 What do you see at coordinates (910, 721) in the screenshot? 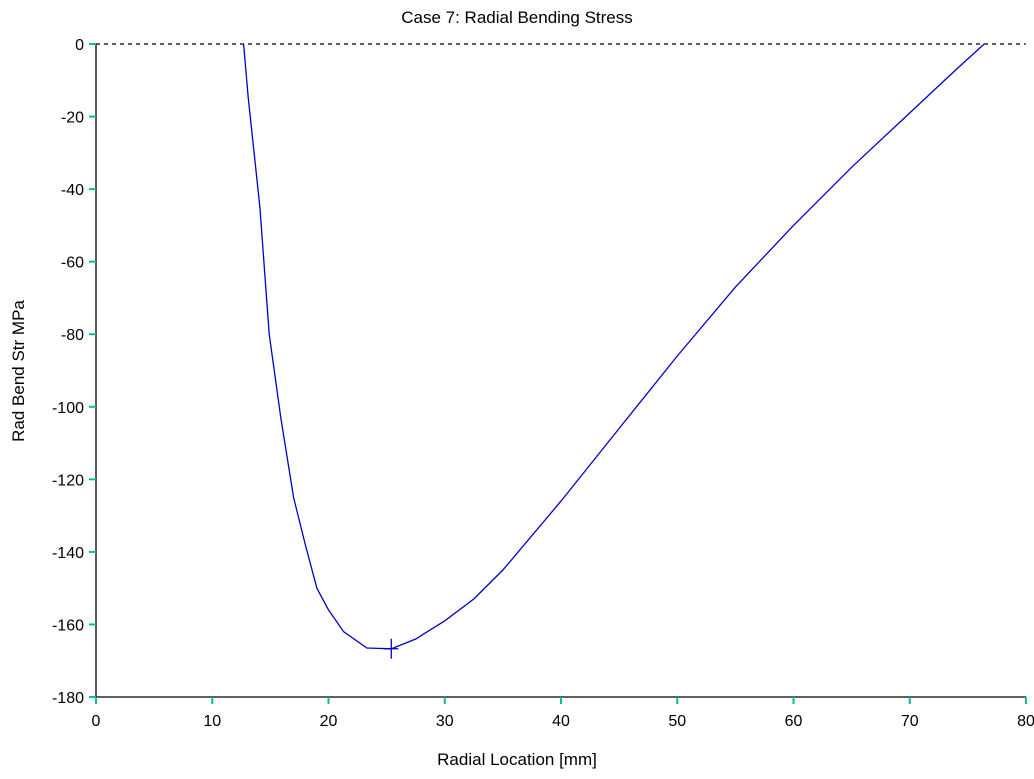
I see `x-tick-label: 70` at bounding box center [910, 721].